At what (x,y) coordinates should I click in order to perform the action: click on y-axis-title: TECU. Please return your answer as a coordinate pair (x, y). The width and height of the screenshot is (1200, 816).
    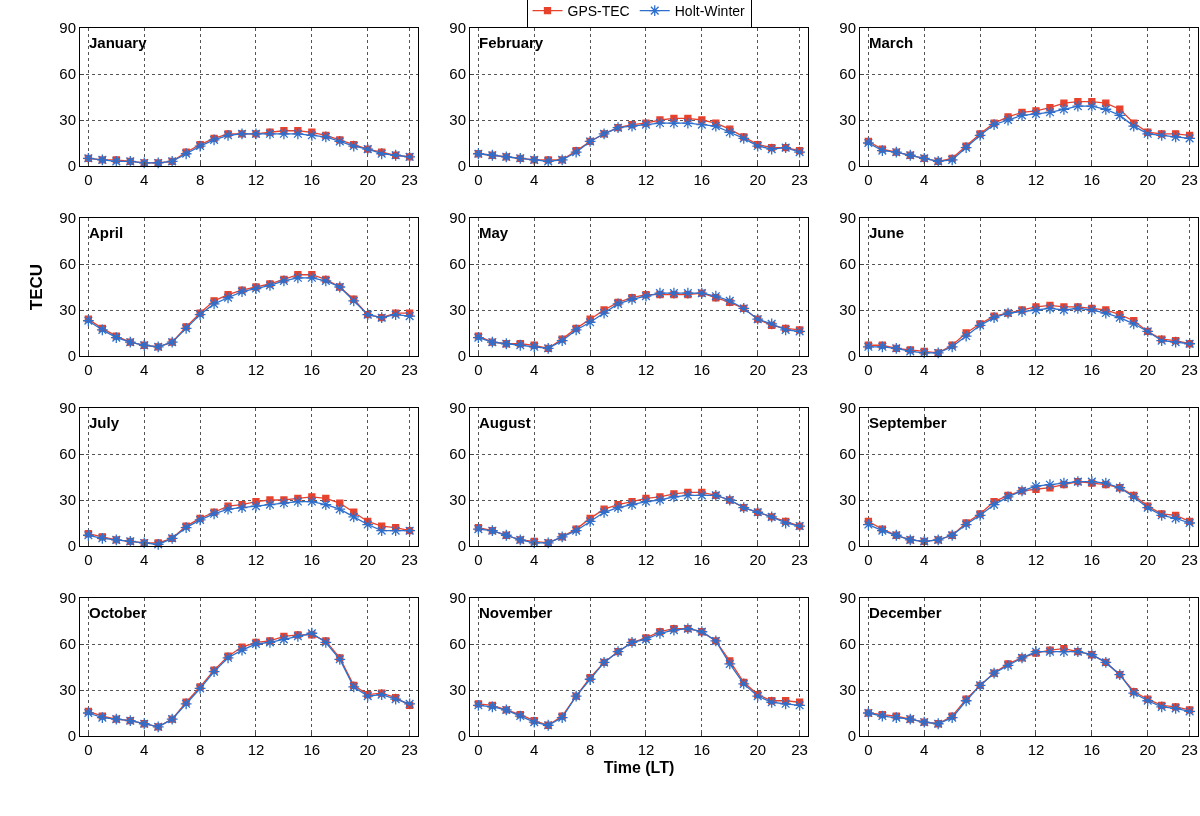
    Looking at the image, I should click on (36, 287).